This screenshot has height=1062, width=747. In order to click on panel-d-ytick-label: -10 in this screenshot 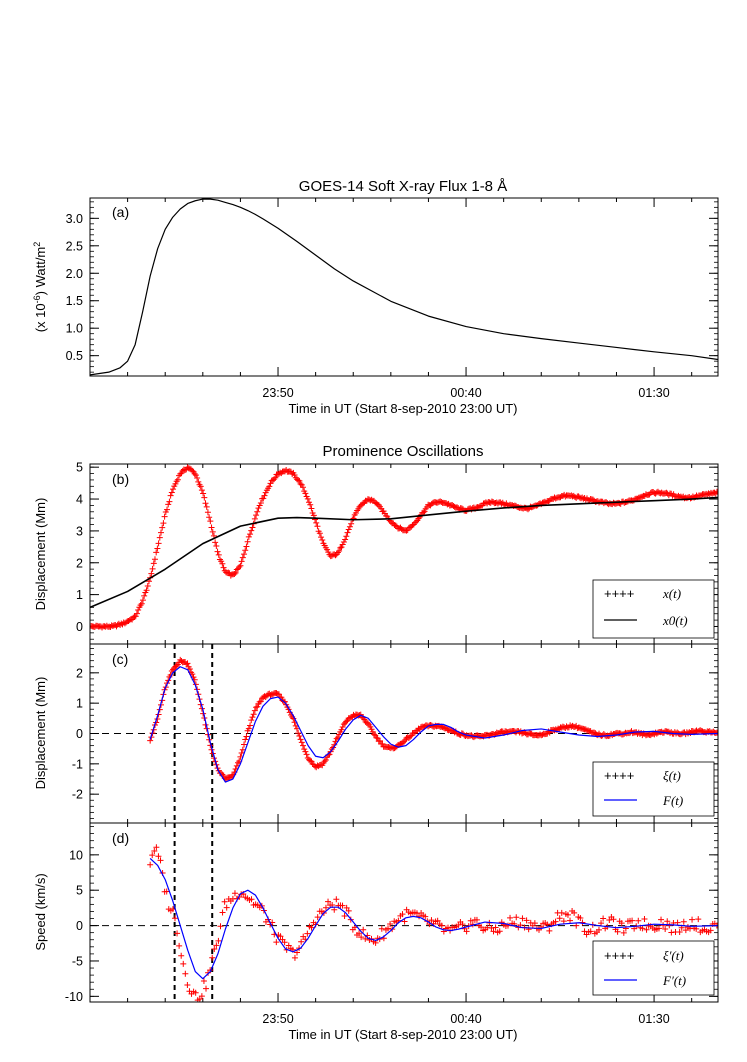, I will do `click(74, 997)`.